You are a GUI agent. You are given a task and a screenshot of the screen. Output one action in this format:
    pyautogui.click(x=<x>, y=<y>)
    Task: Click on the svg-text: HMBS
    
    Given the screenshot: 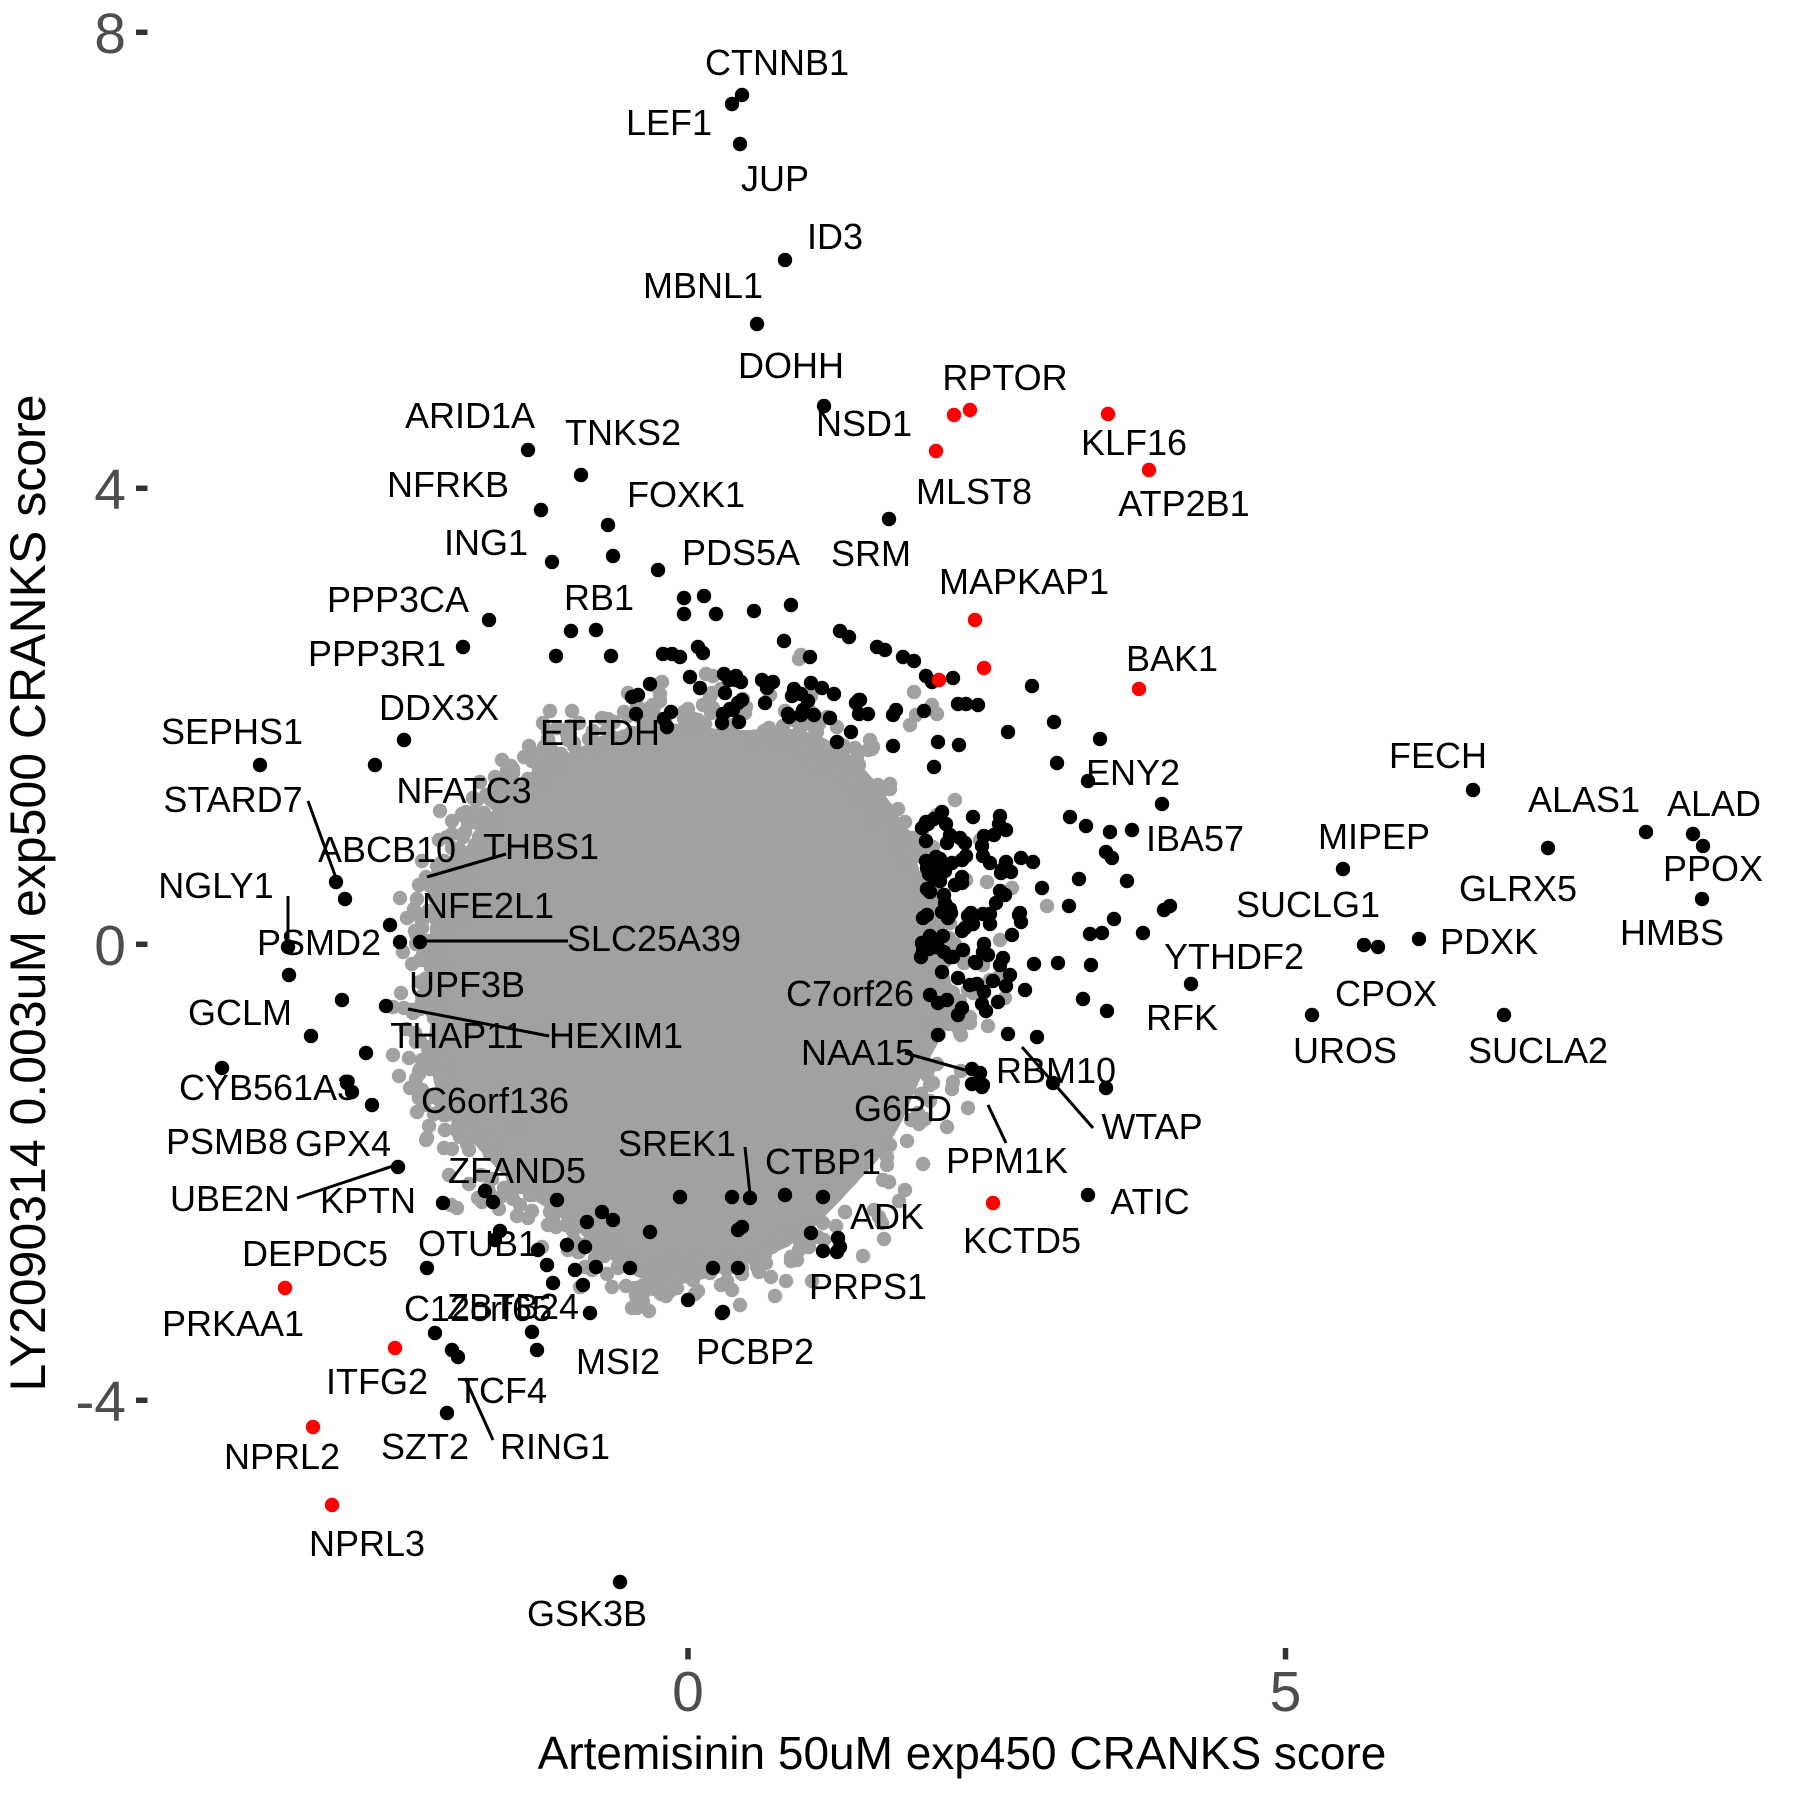 What is the action you would take?
    pyautogui.click(x=1672, y=932)
    